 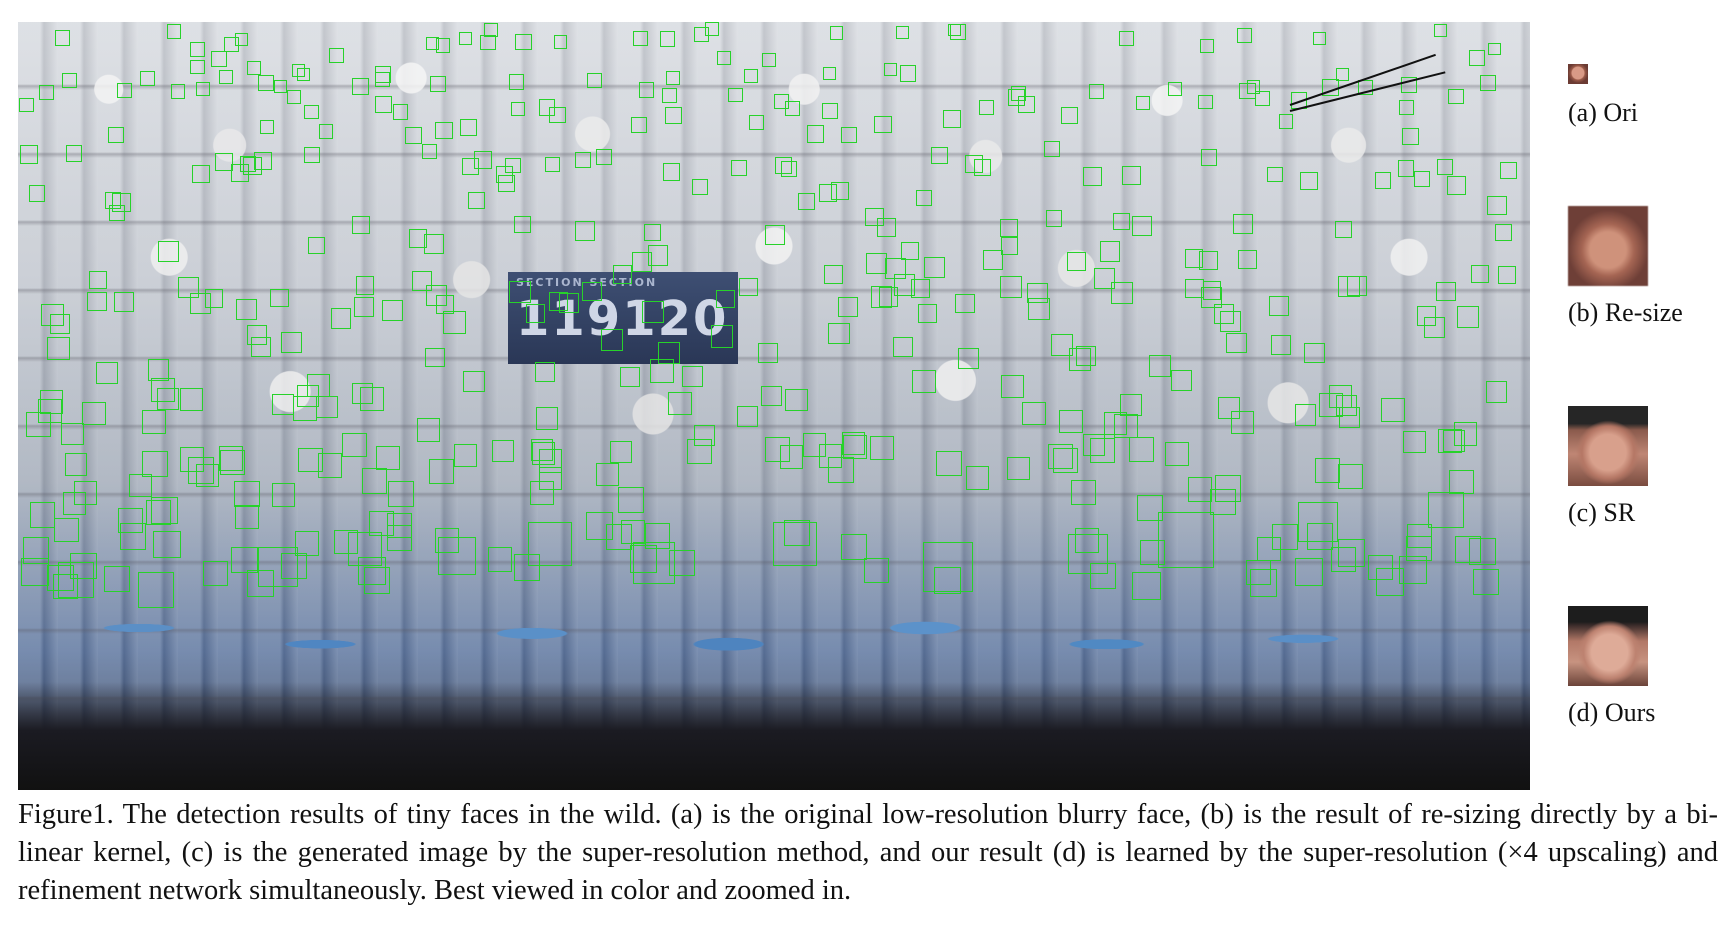 I want to click on label-ori: (a) Ori, so click(x=1603, y=112).